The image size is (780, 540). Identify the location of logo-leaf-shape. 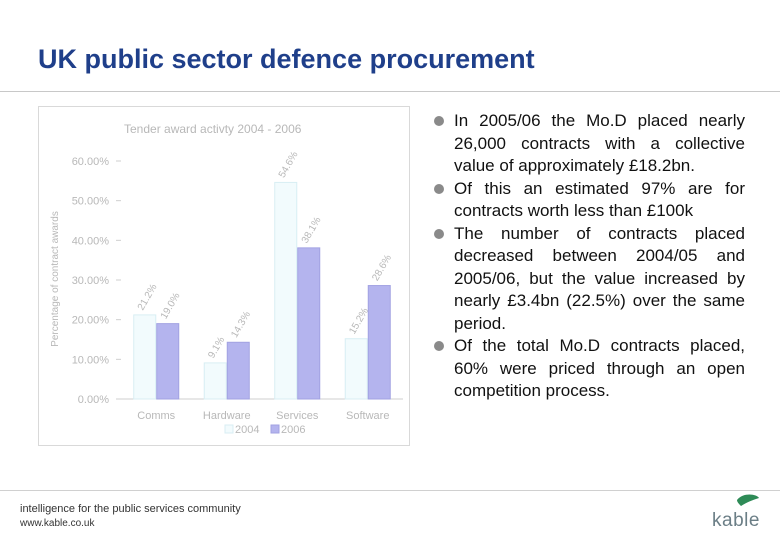
(748, 500).